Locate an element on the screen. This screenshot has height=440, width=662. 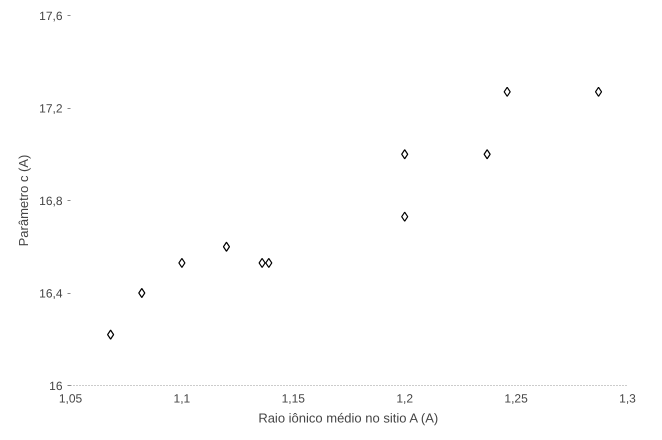
y-tick-label: 17,6 is located at coordinates (51, 16).